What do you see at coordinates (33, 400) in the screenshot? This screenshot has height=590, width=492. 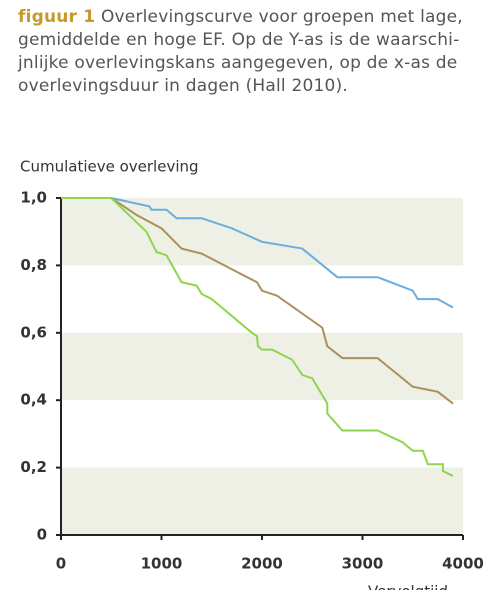 I see `y-tick-label: 0,4` at bounding box center [33, 400].